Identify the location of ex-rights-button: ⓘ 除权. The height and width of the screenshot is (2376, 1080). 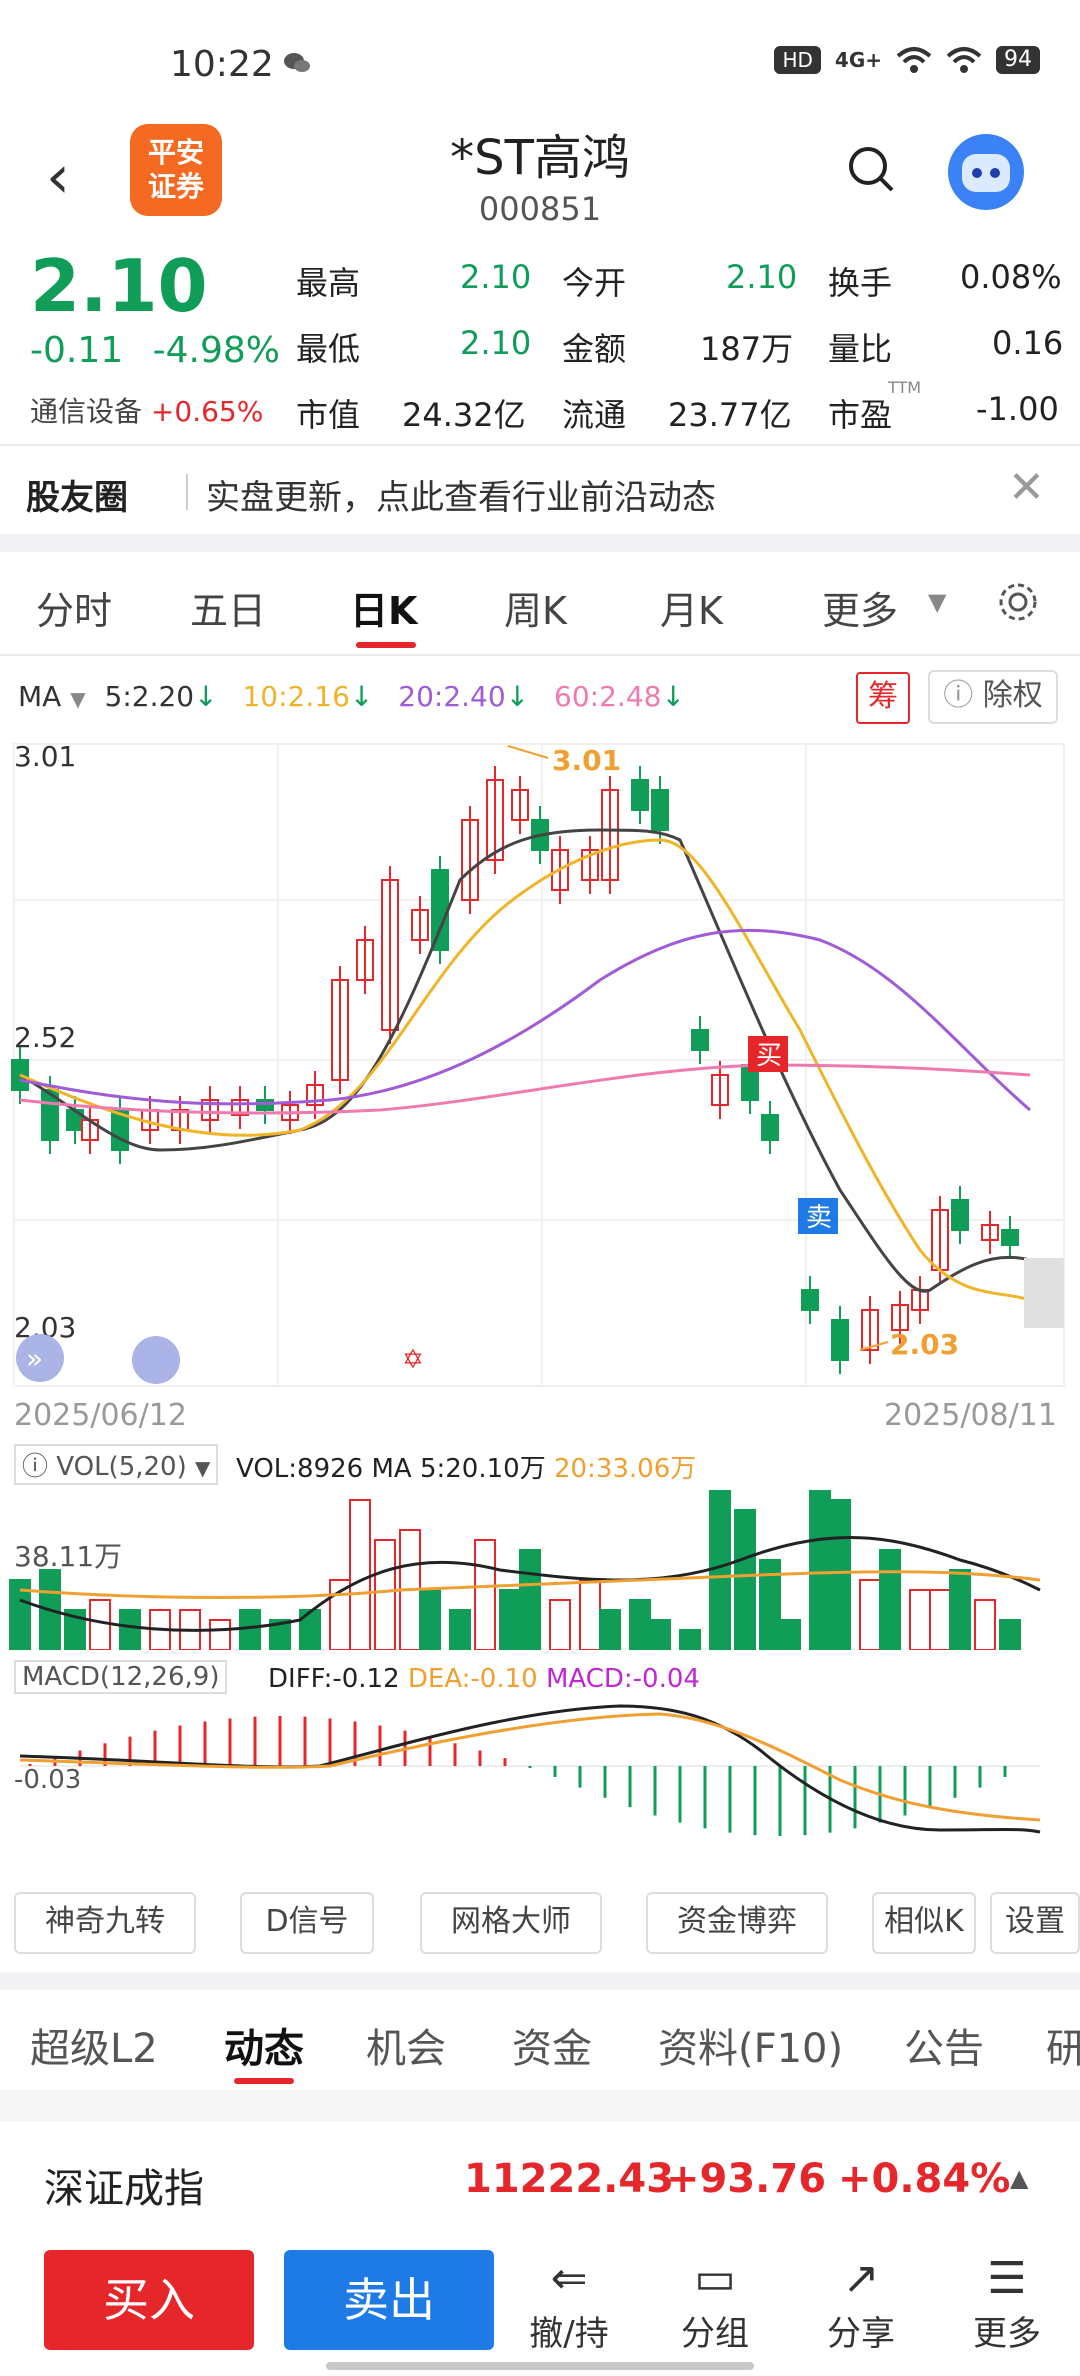
(993, 697).